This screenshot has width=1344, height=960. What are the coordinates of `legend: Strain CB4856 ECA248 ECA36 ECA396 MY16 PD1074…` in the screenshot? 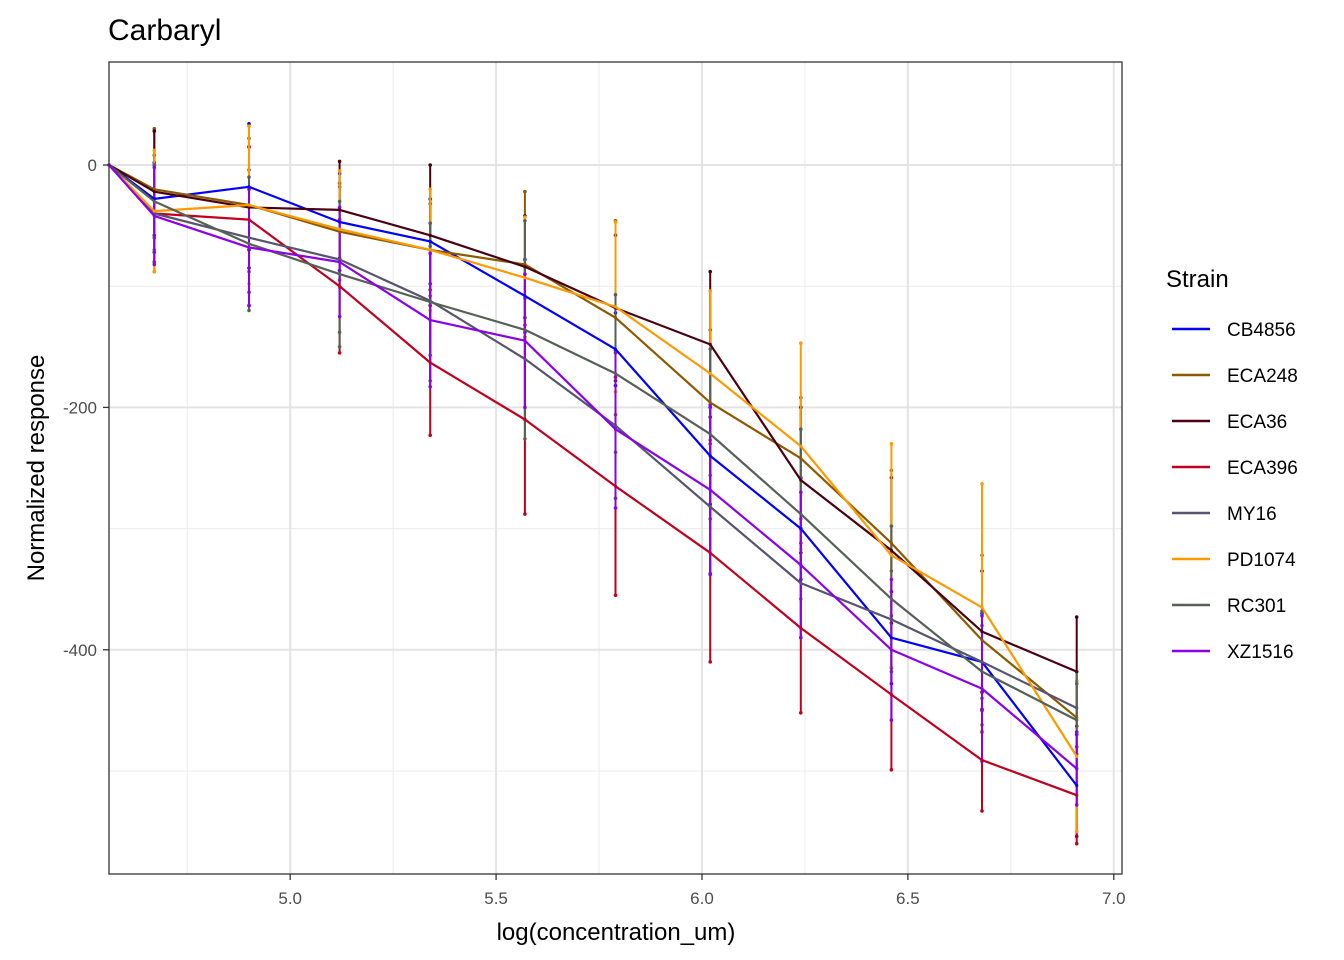 It's located at (1232, 464).